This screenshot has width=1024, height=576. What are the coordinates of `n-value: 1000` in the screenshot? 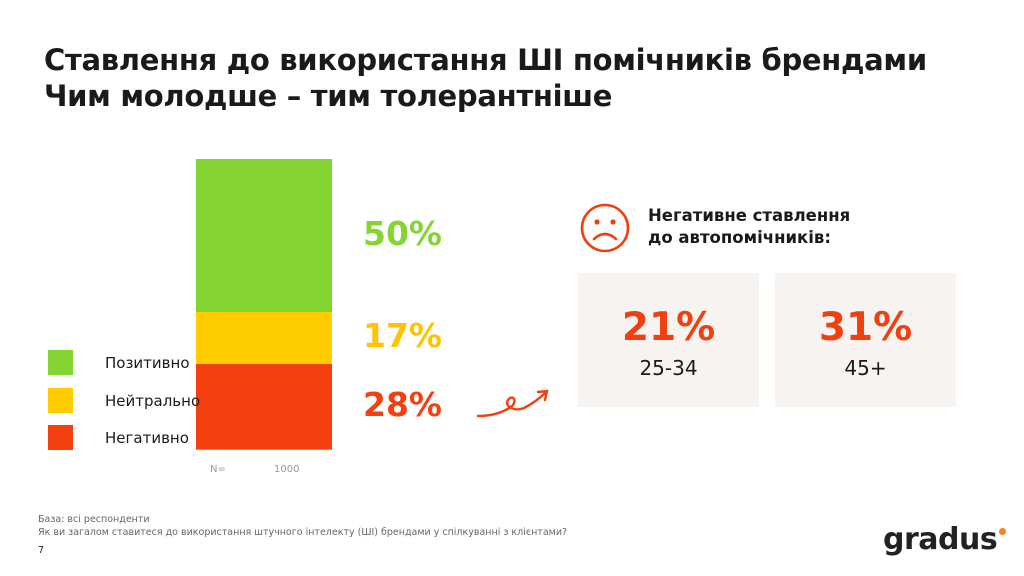 It's located at (287, 469).